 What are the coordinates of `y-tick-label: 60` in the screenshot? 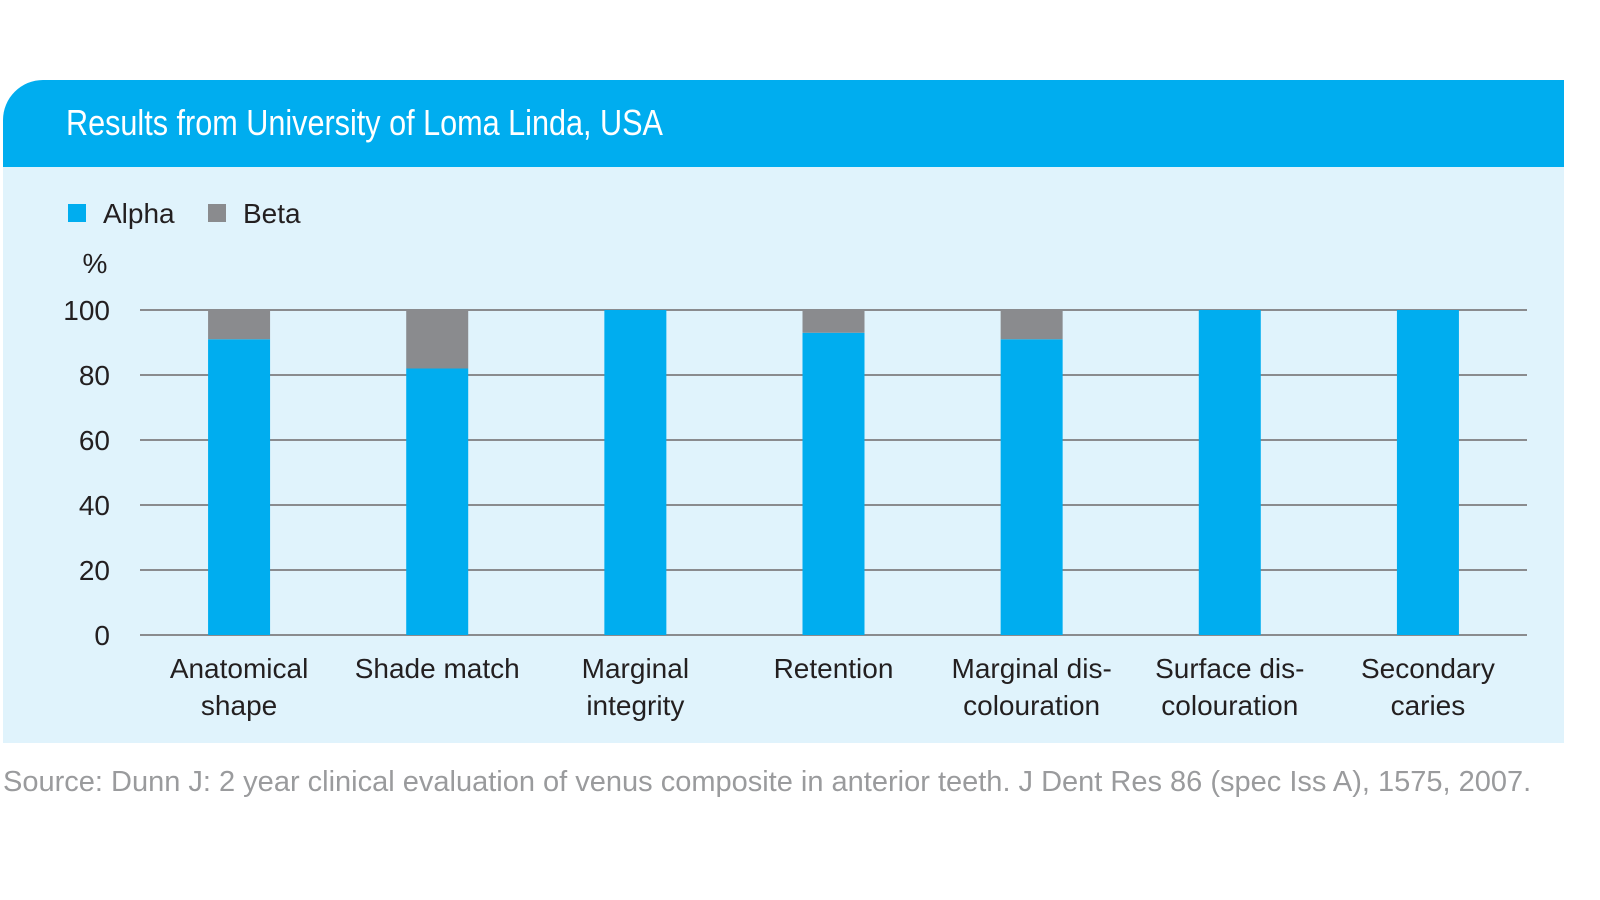 It's located at (94, 440).